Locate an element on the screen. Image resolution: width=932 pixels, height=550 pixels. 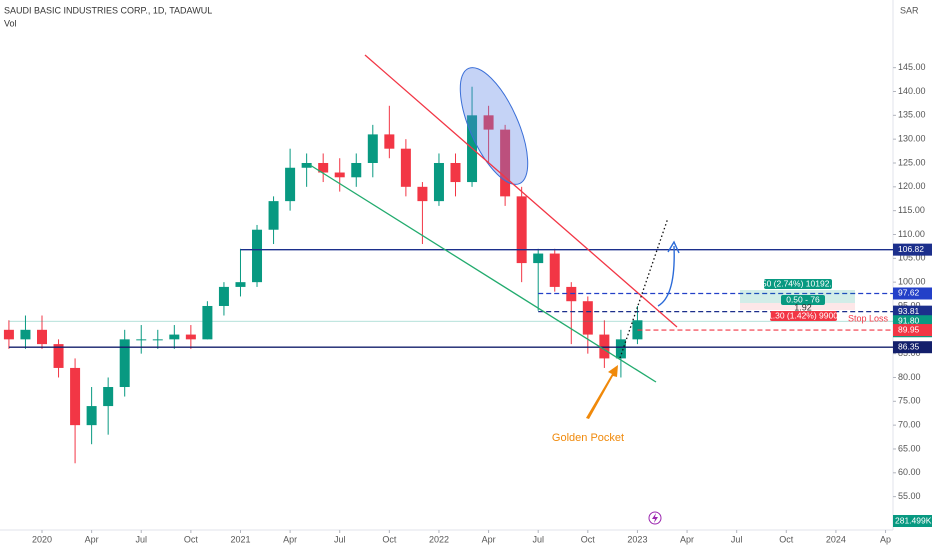
x-tick-label: 2022 is located at coordinates (439, 539).